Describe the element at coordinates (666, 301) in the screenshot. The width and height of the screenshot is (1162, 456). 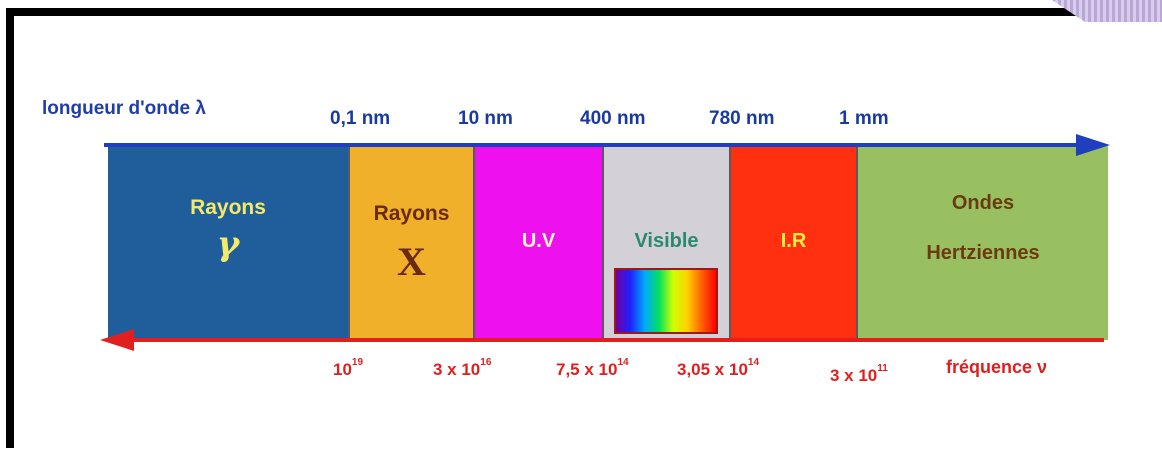
I see `visible-spectrum-swatch` at that location.